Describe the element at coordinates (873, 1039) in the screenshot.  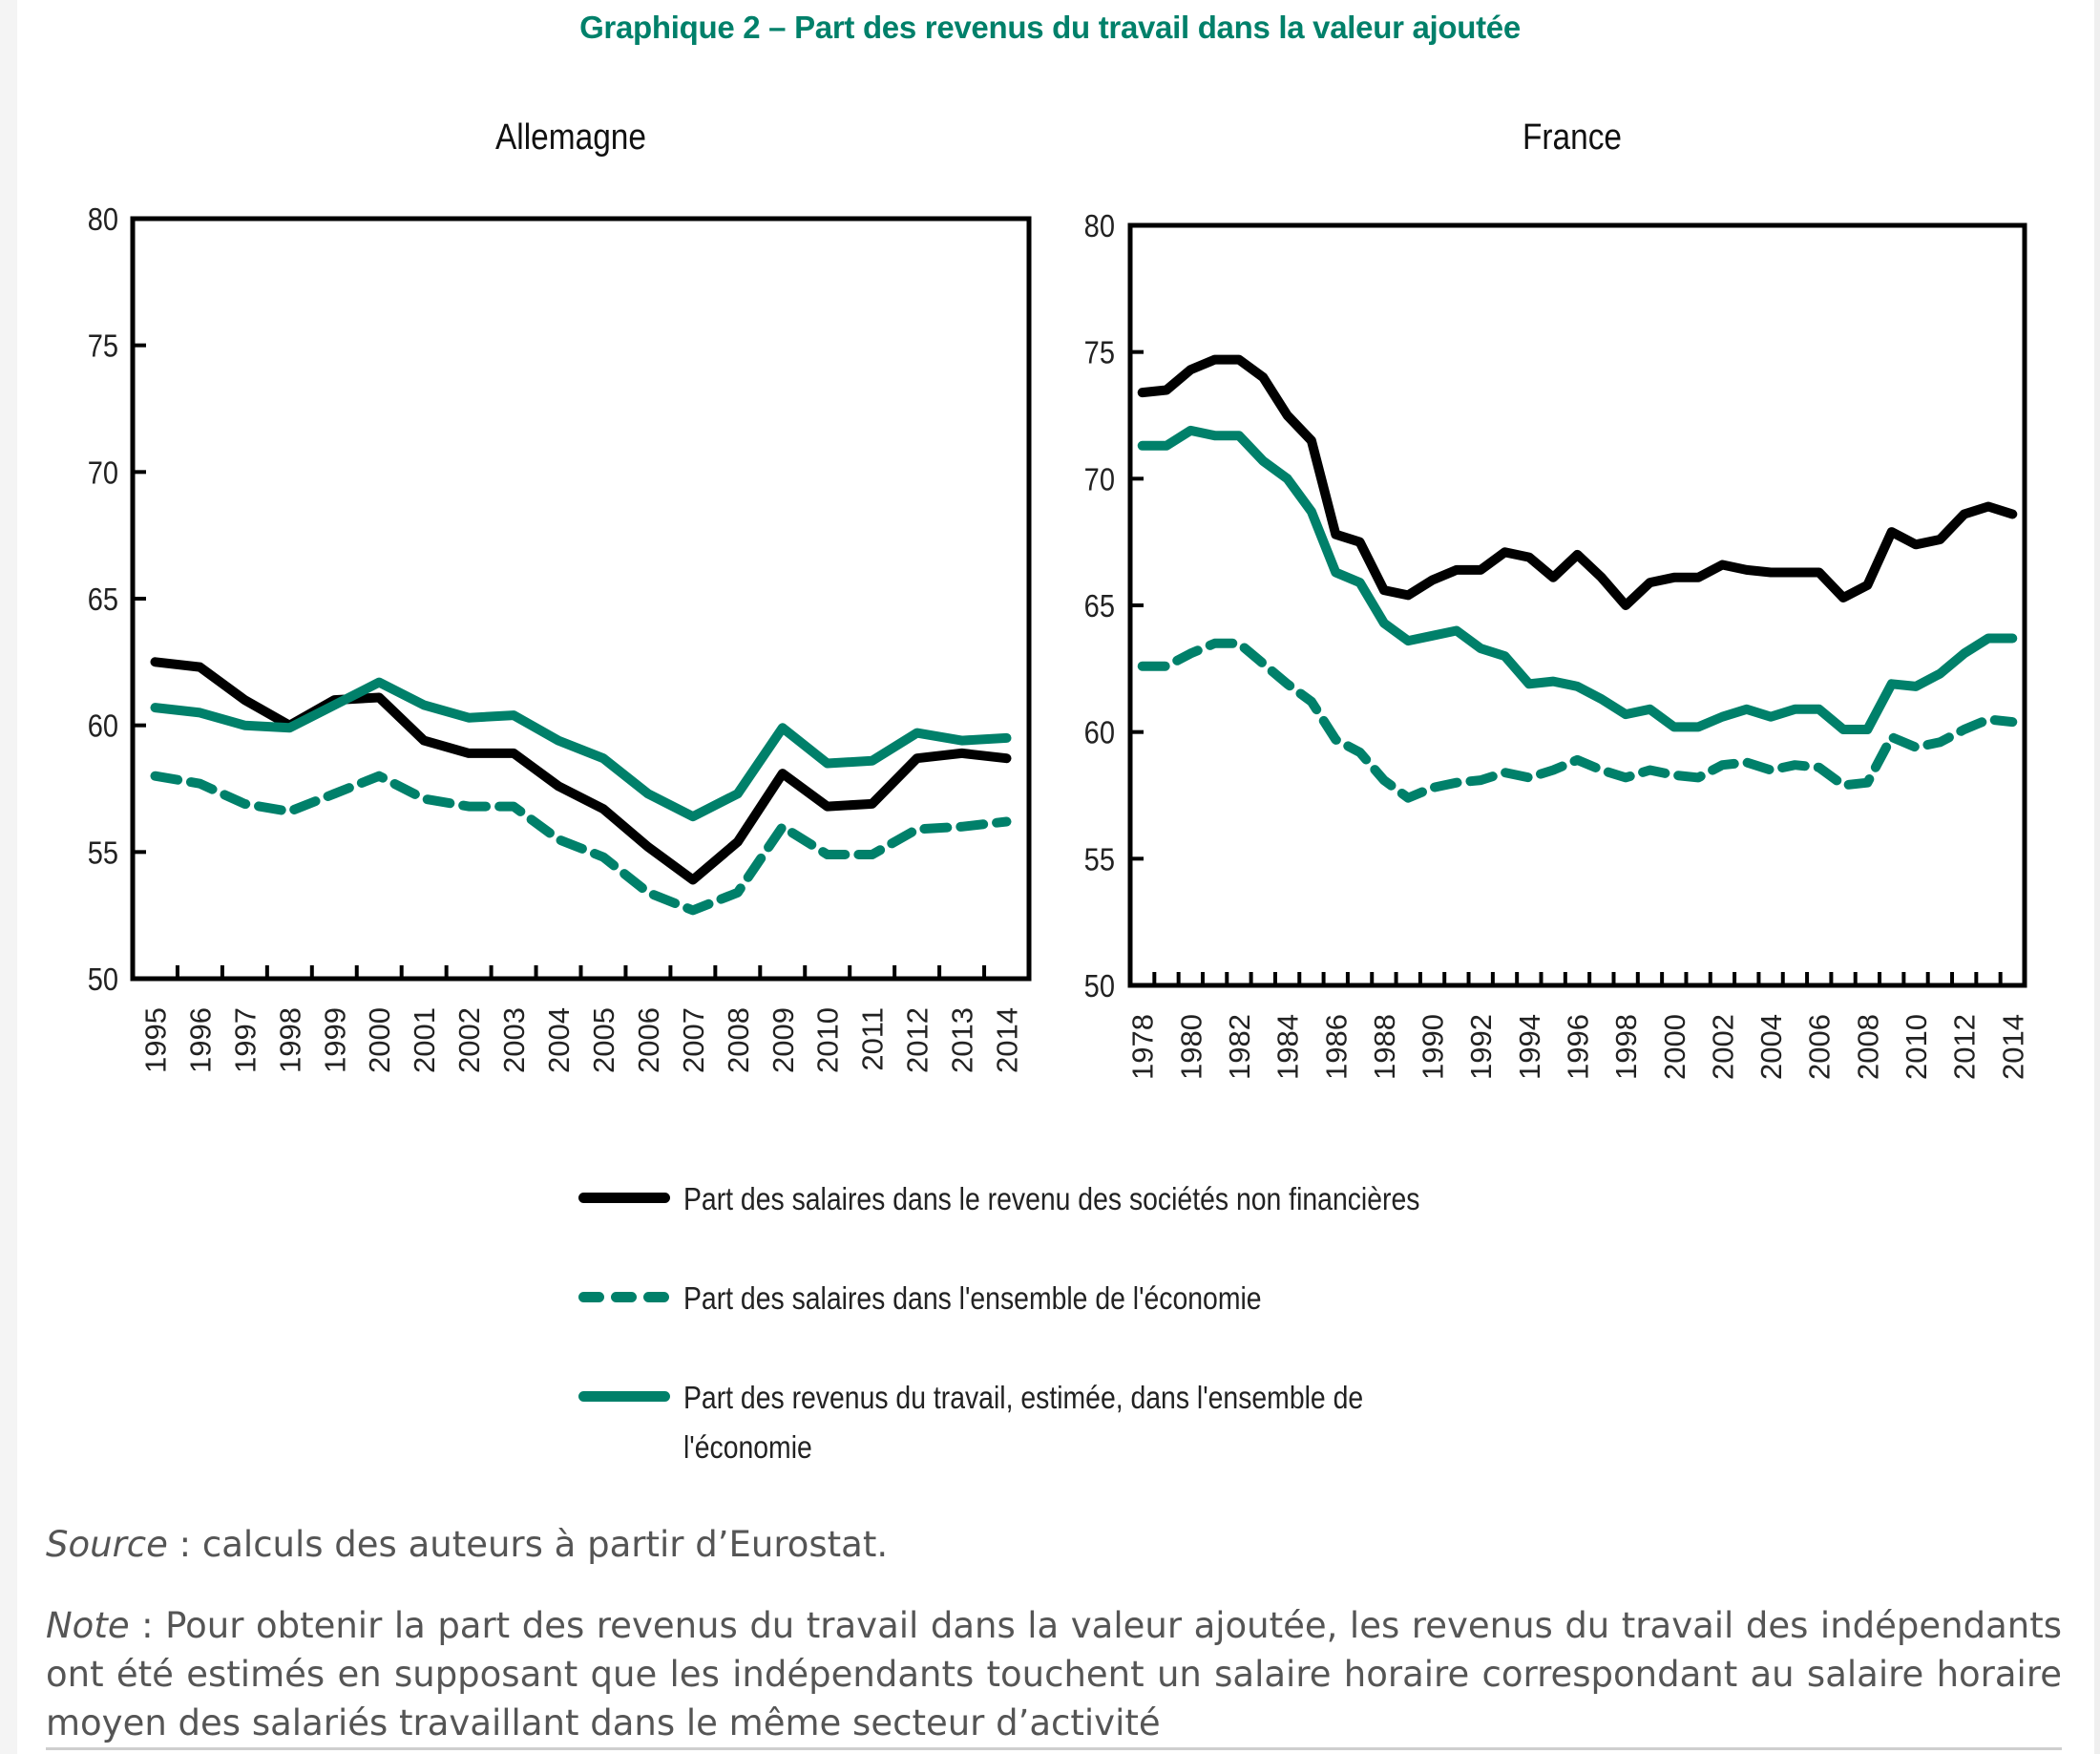
I see `x-tick-label: 2011` at that location.